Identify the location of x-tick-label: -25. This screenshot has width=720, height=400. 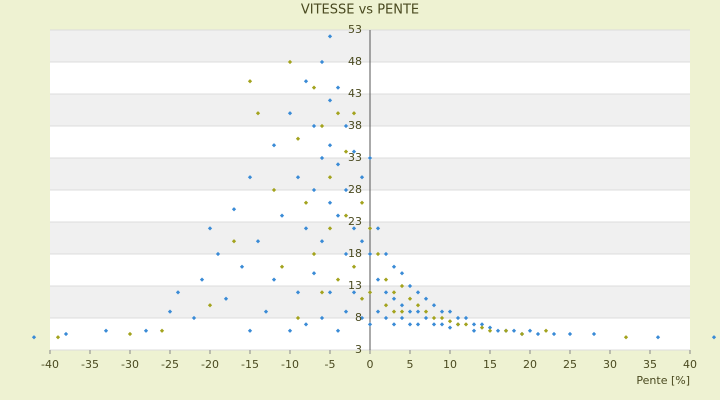
(170, 364).